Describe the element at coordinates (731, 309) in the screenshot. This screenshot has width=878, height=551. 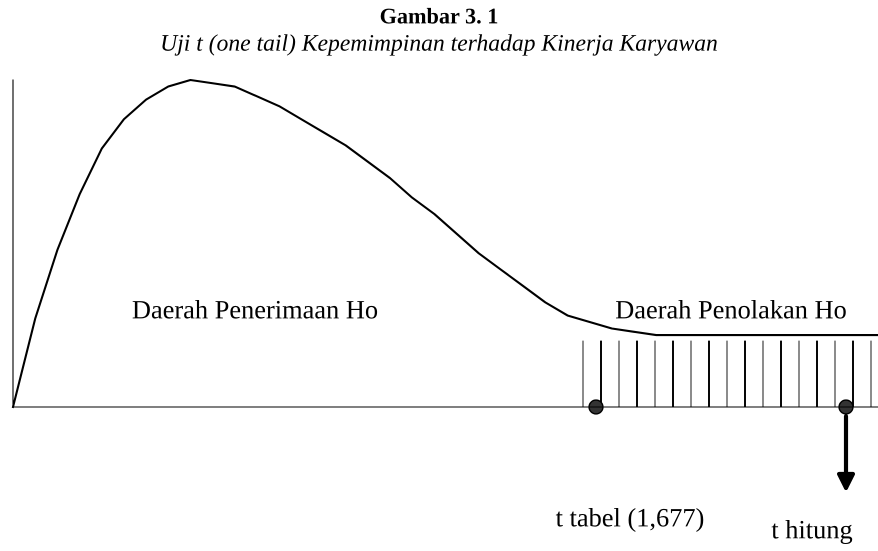
I see `annotation: Daerah Penolakan Ho` at that location.